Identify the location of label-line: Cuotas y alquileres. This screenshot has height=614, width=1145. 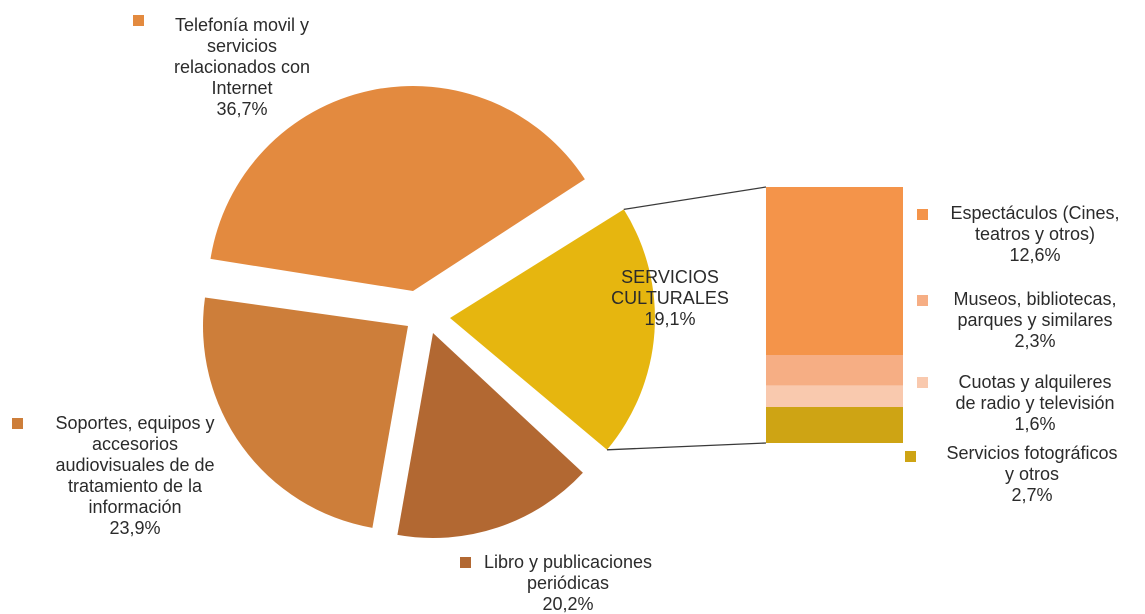
(1034, 382).